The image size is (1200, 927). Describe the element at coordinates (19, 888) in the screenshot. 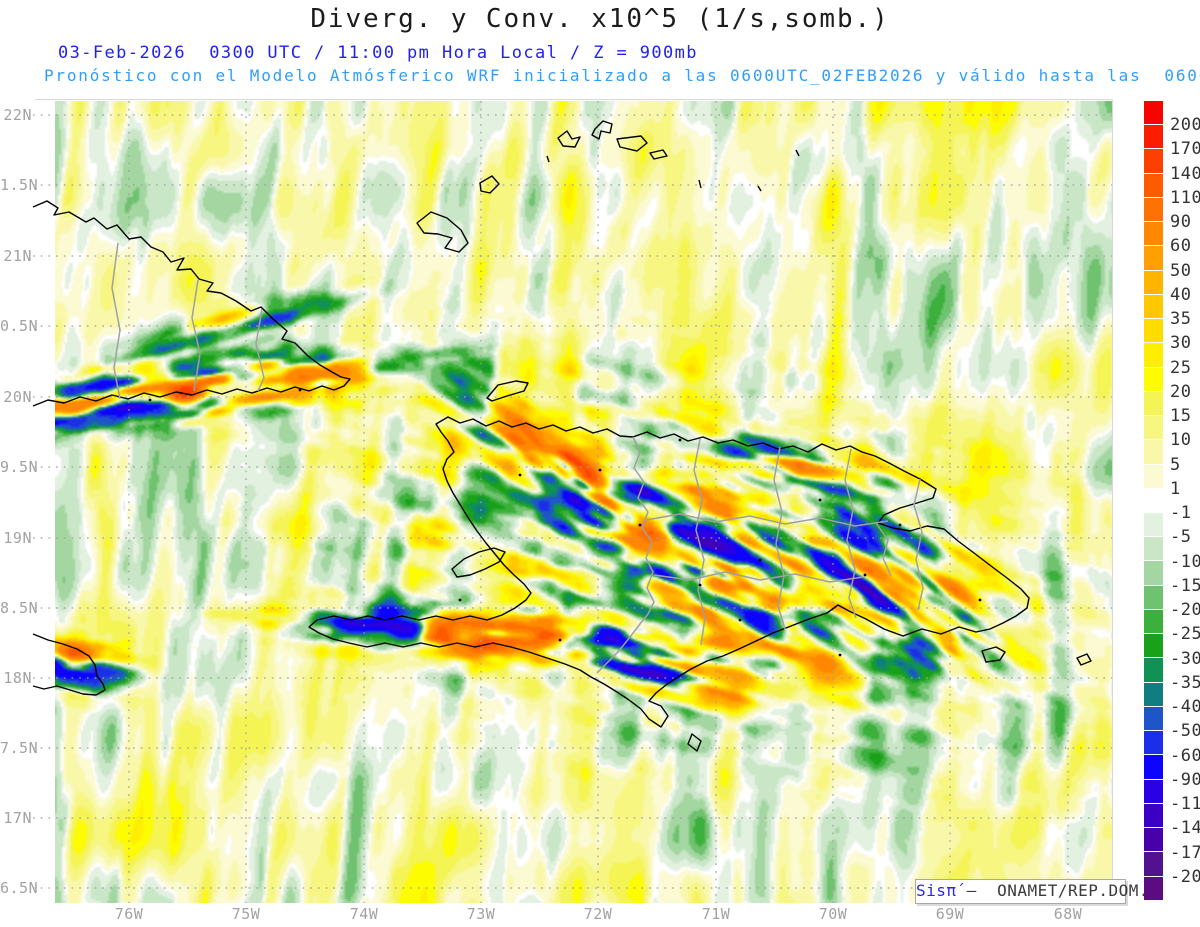

I see `lat-tick-label: 6.5N` at that location.